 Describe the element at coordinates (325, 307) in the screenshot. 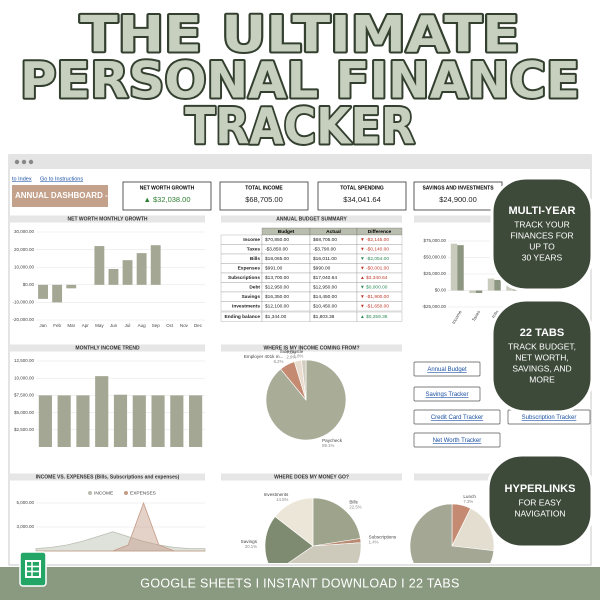

I see `table-value: $10,450.00` at that location.